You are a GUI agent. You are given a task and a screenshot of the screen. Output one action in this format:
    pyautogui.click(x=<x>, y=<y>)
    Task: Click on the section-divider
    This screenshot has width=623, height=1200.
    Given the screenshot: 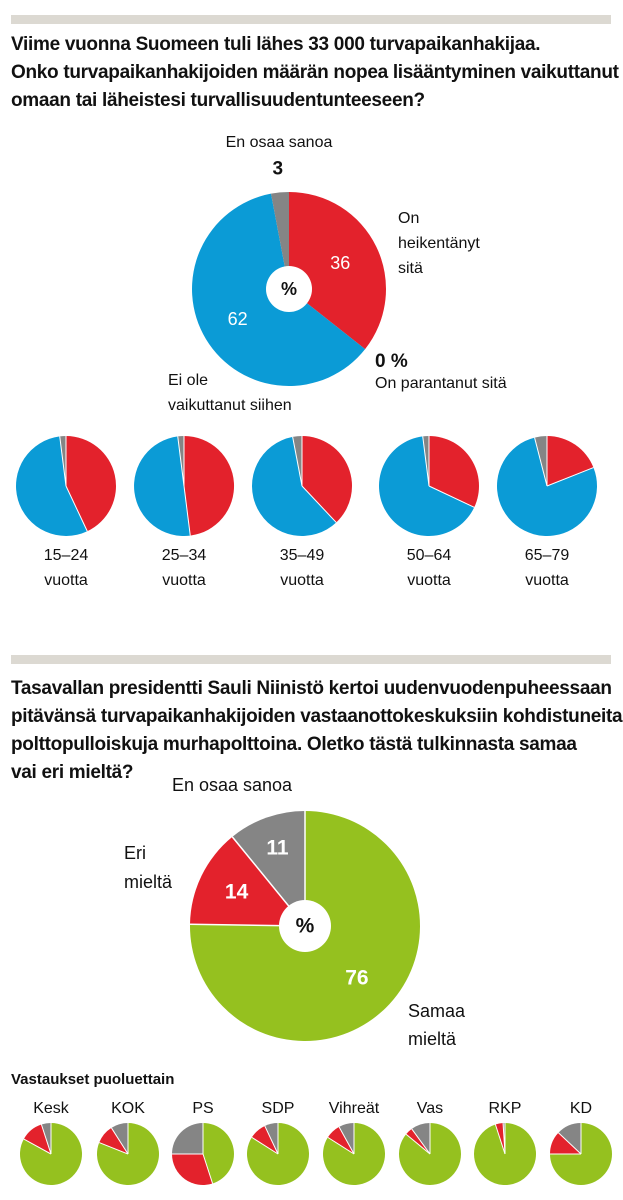 What is the action you would take?
    pyautogui.click(x=311, y=659)
    